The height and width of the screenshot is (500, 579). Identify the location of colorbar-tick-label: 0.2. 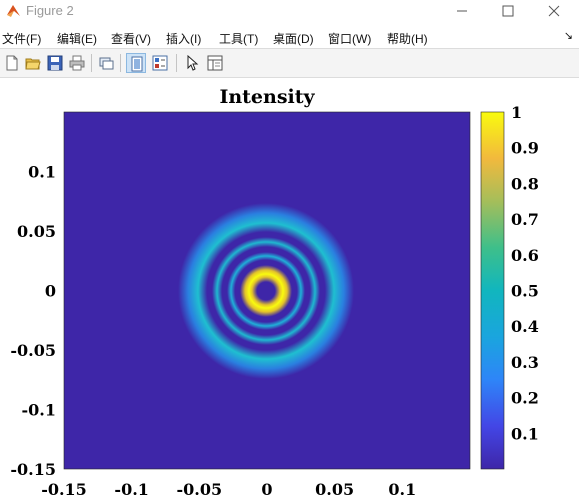
(525, 398).